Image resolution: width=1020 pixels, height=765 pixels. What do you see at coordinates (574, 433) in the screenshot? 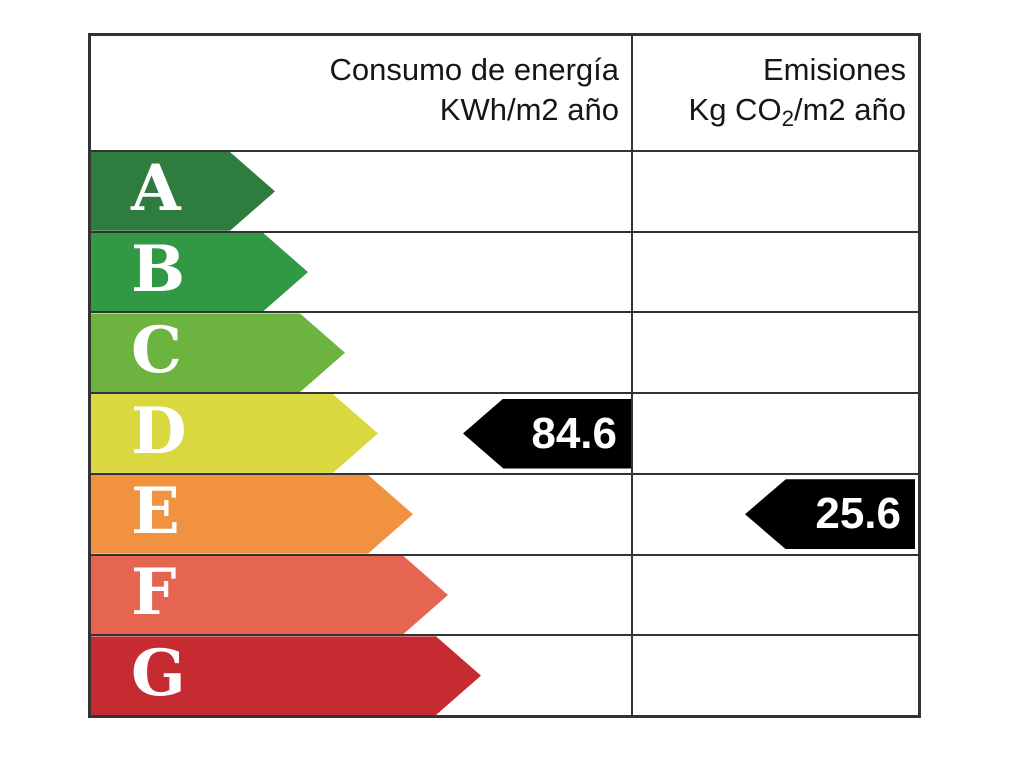
I see `consumption-value: 84.6` at bounding box center [574, 433].